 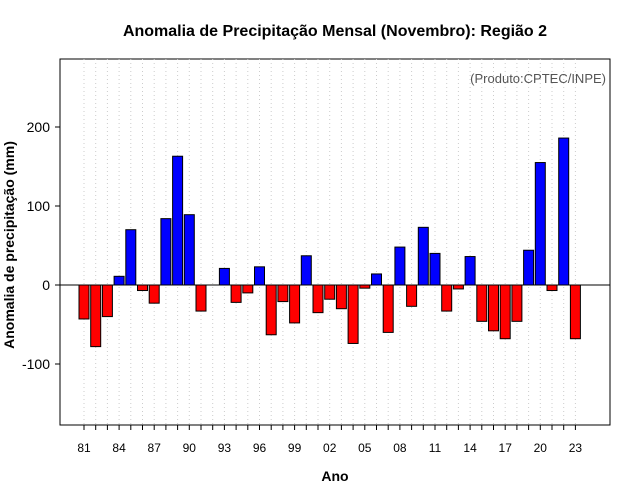 What do you see at coordinates (564, 211) in the screenshot?
I see `bar-2022` at bounding box center [564, 211].